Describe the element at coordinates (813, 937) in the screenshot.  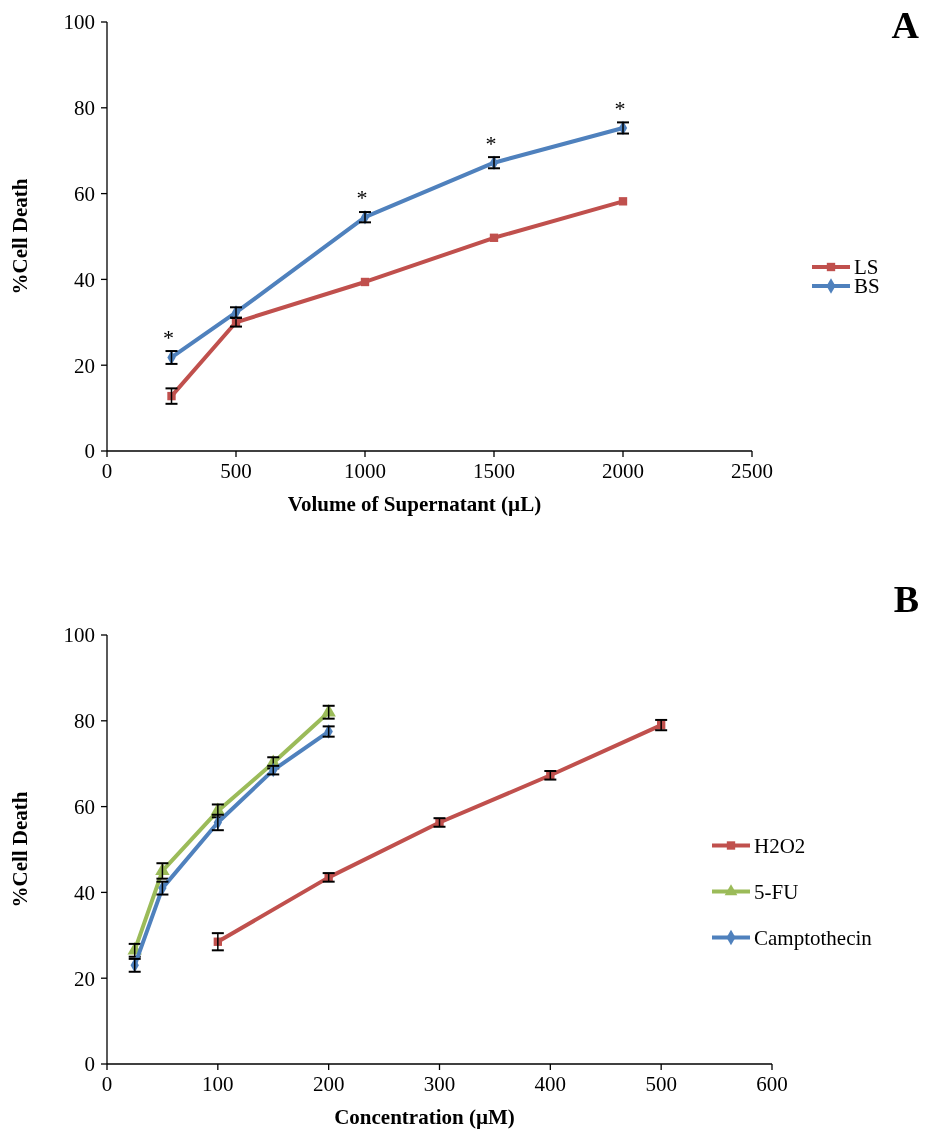
I see `legend-label: Camptothecin` at that location.